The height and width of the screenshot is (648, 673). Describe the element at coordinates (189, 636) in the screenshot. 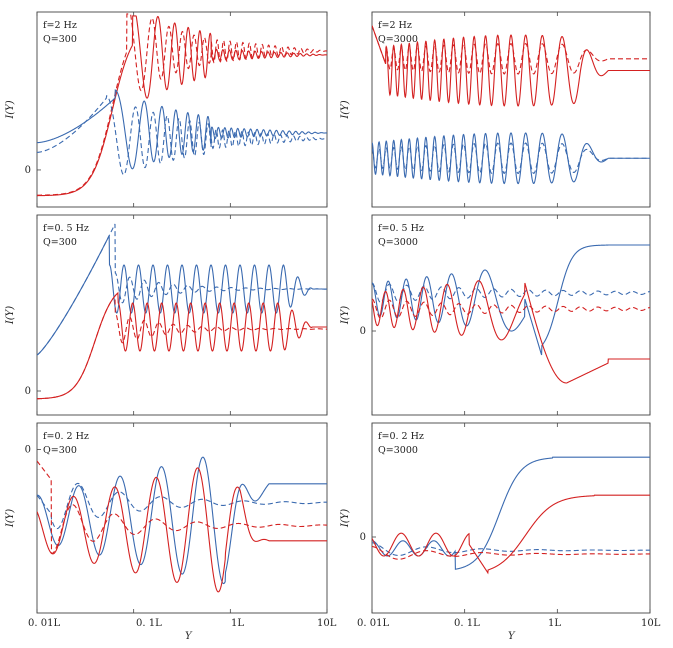

I see `x-axis-label-left: Y` at that location.